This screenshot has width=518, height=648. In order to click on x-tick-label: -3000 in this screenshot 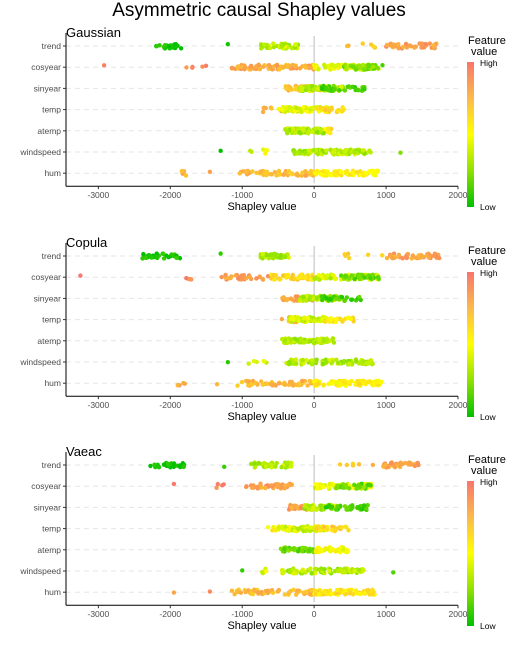, I will do `click(98, 195)`.